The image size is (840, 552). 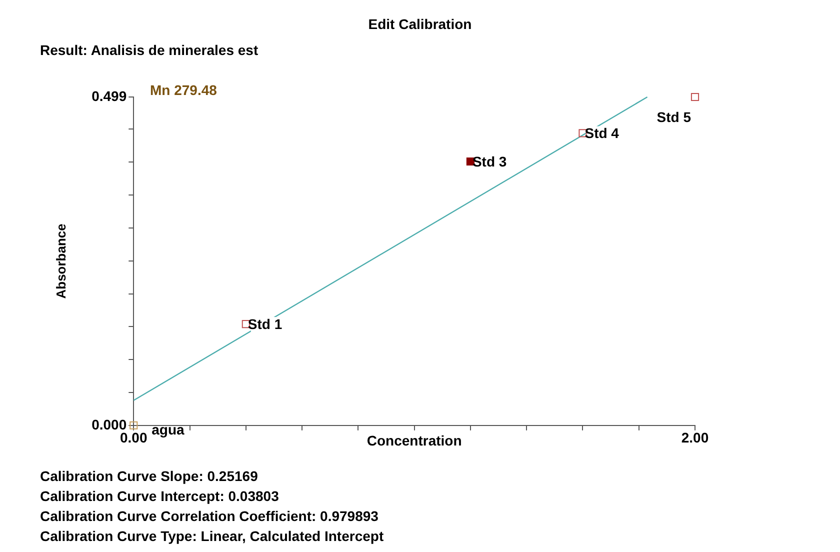 I want to click on chart-title: Edit Calibration, so click(x=420, y=24).